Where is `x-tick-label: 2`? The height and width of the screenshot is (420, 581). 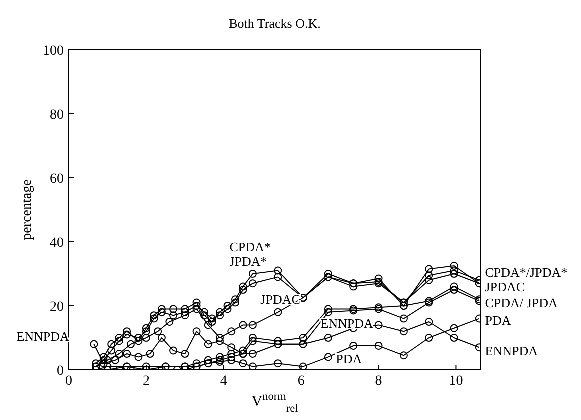
x-tick-label: 2 is located at coordinates (146, 381).